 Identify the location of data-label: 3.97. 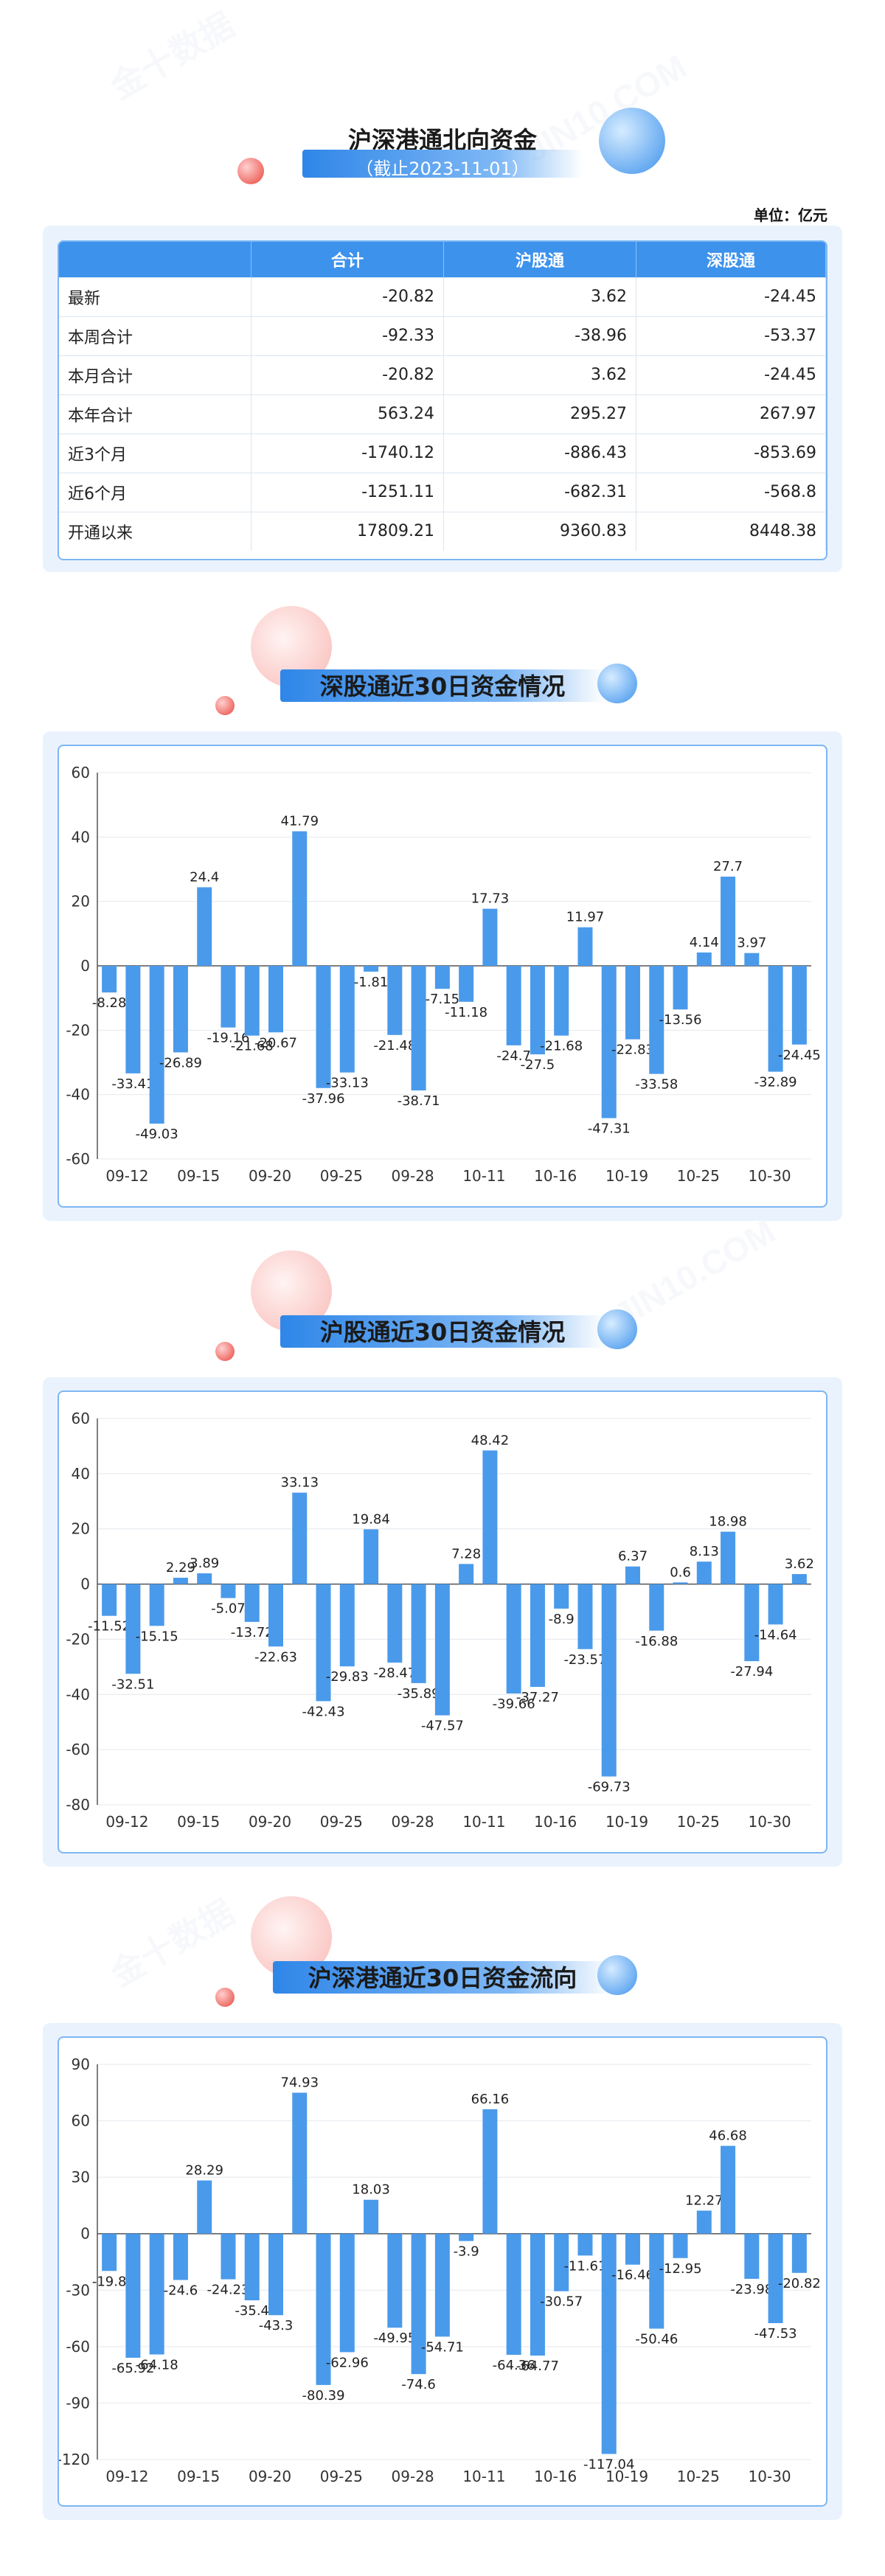
(751, 944).